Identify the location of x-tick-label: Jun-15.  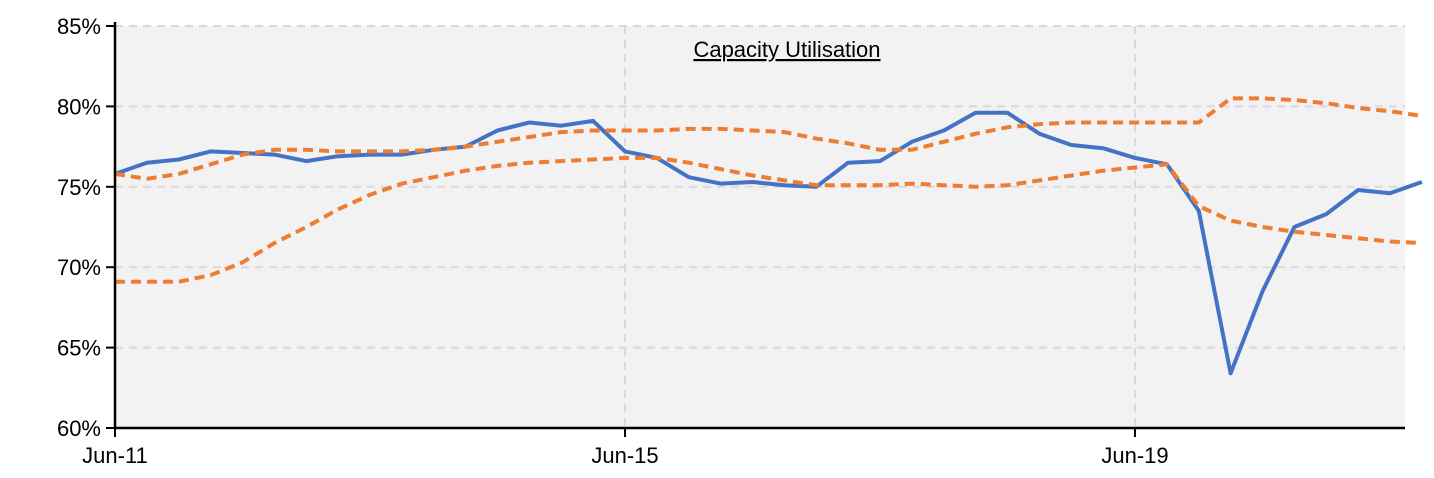
(624, 455).